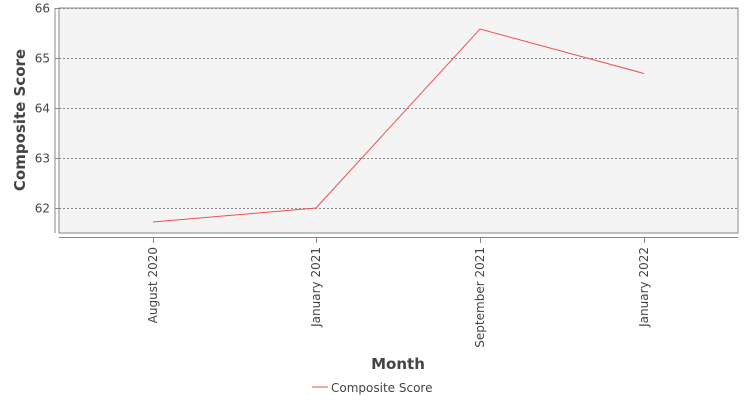  What do you see at coordinates (398, 364) in the screenshot?
I see `x-axis-title: Month` at bounding box center [398, 364].